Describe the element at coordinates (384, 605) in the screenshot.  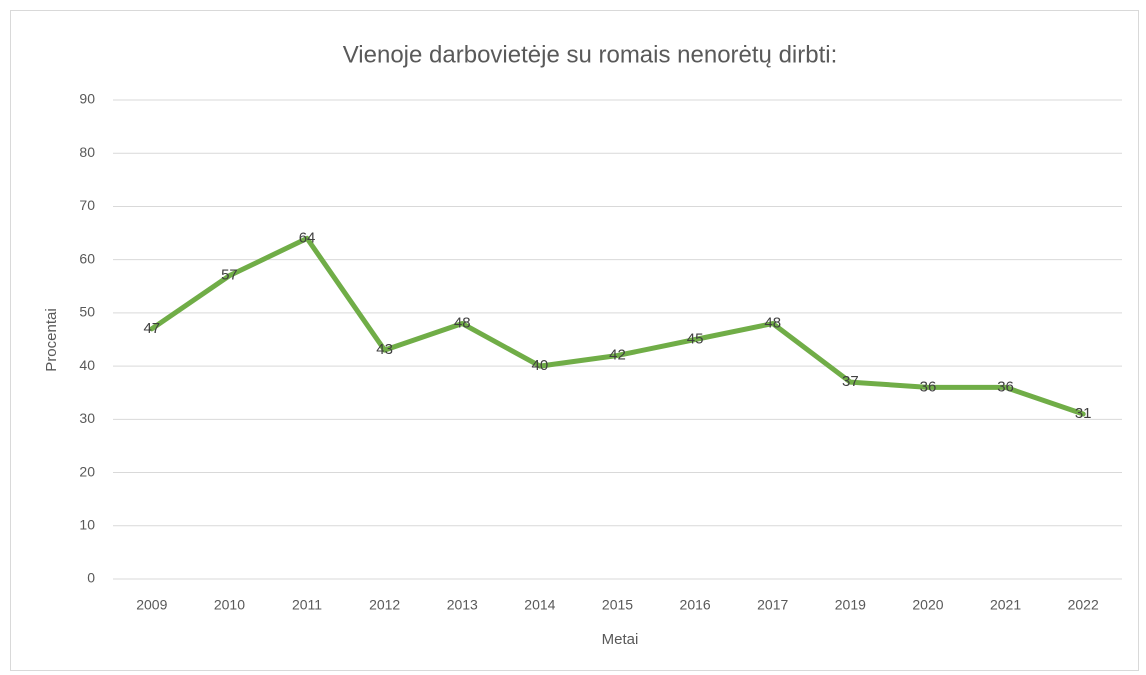
I see `x-tick-label: 2012` at that location.